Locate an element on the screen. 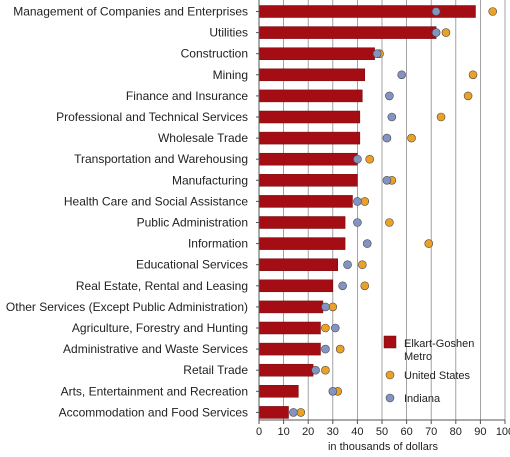  x-tick-label: 70 is located at coordinates (431, 432).